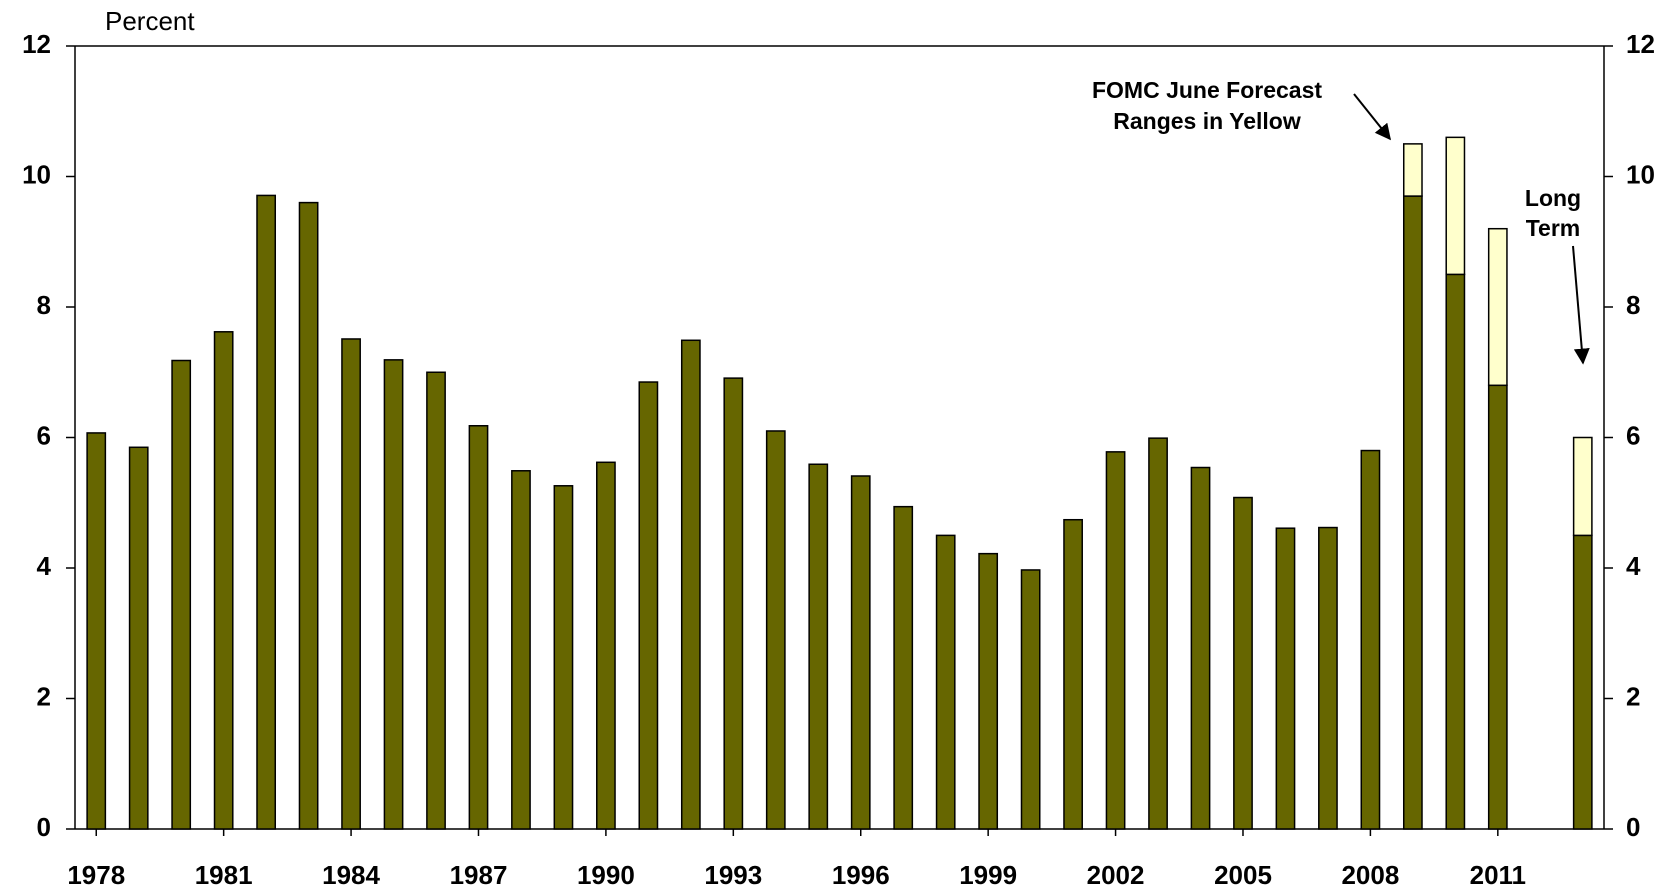 The height and width of the screenshot is (895, 1680). What do you see at coordinates (1633, 827) in the screenshot?
I see `y2-tick-label: 0` at bounding box center [1633, 827].